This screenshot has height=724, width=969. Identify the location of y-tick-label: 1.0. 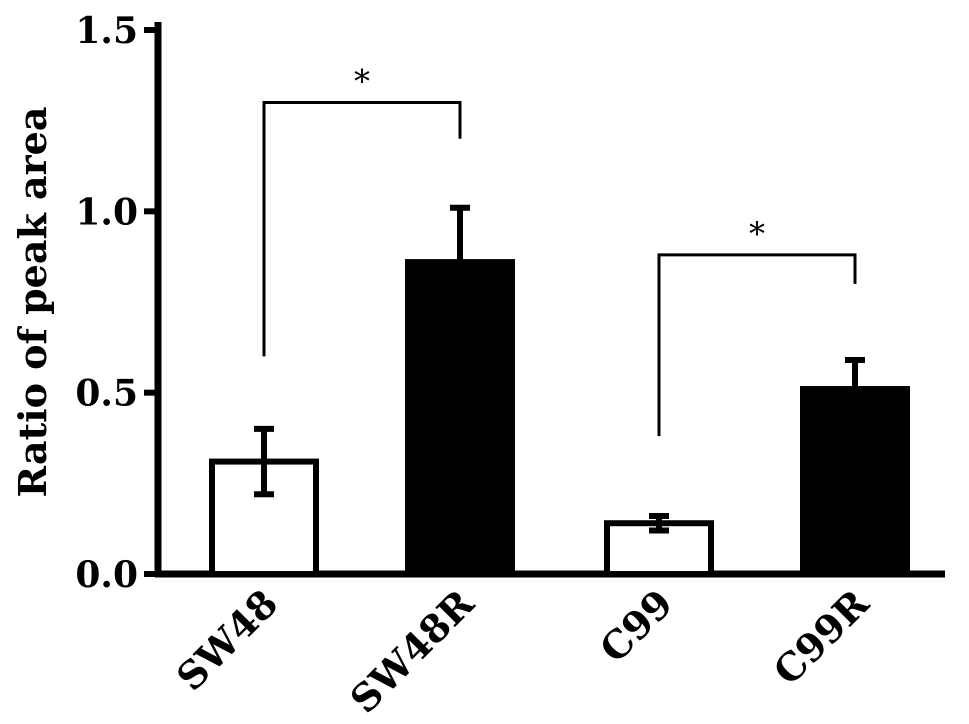
(106, 212).